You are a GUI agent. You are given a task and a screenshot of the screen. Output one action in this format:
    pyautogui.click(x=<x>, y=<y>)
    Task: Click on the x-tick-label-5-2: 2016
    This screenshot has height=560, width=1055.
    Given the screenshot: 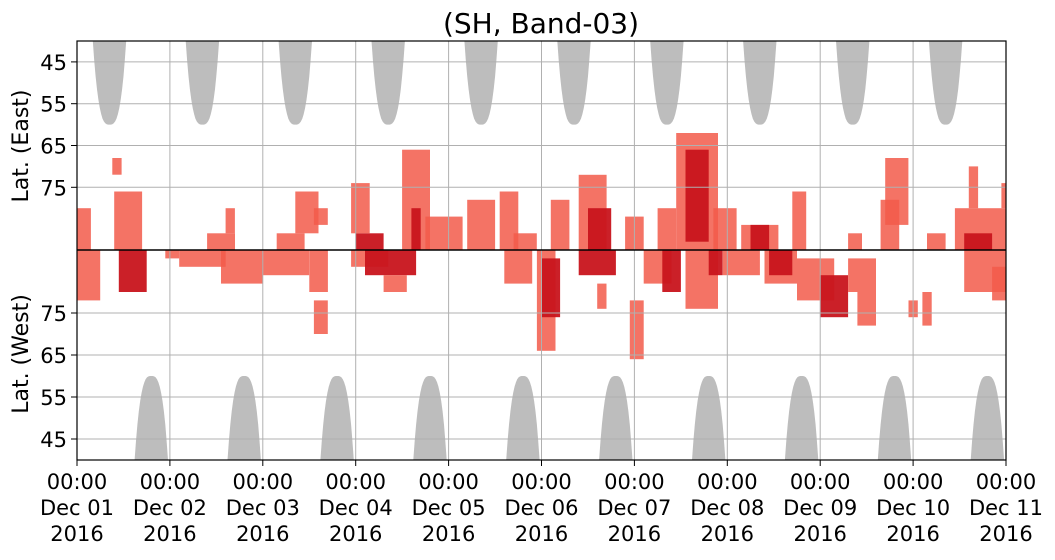 What is the action you would take?
    pyautogui.click(x=541, y=534)
    